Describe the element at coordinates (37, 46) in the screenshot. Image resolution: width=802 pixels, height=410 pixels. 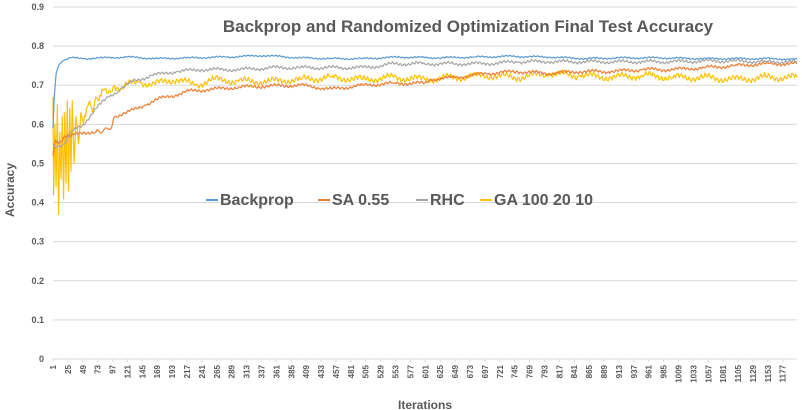
I see `y-tick-label: 0.8` at that location.